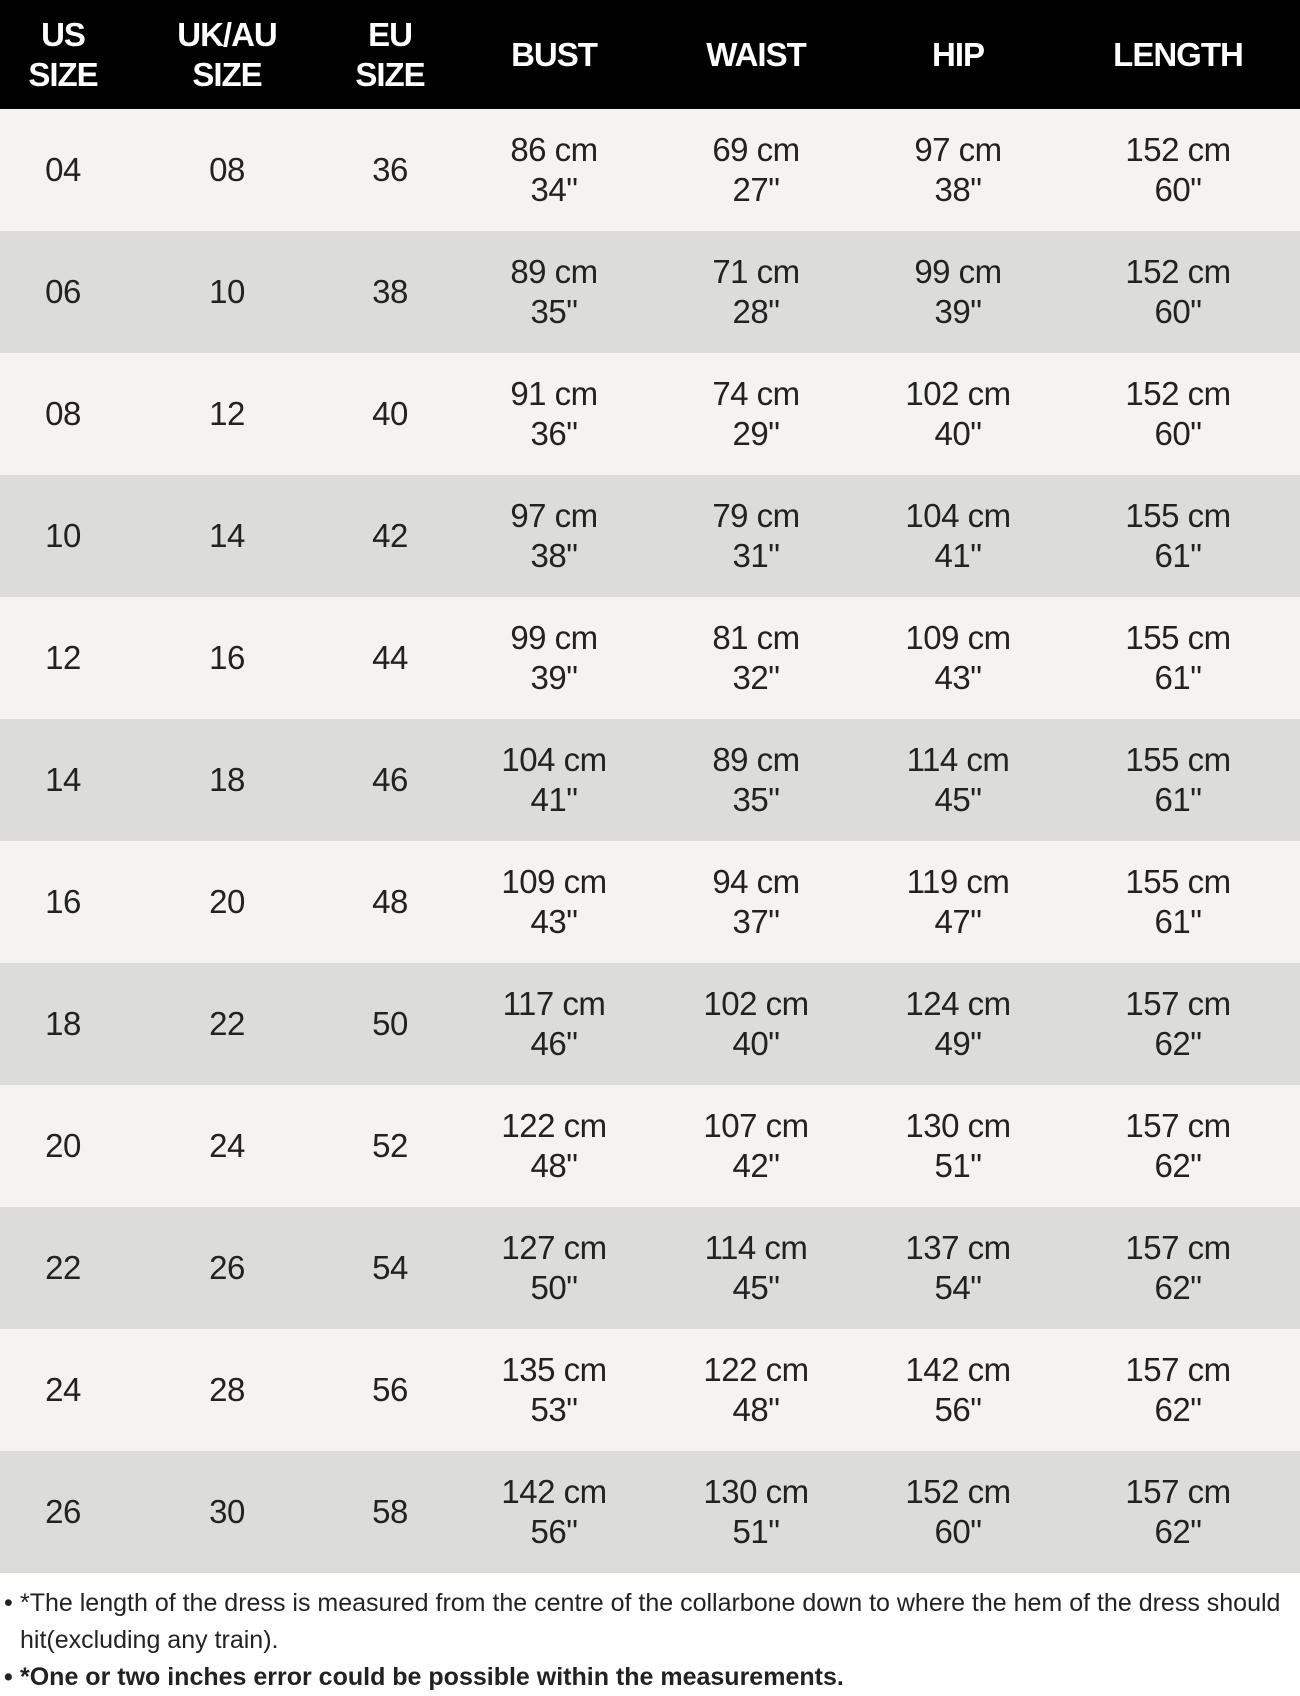  I want to click on cell-eu-size: 48, so click(390, 901).